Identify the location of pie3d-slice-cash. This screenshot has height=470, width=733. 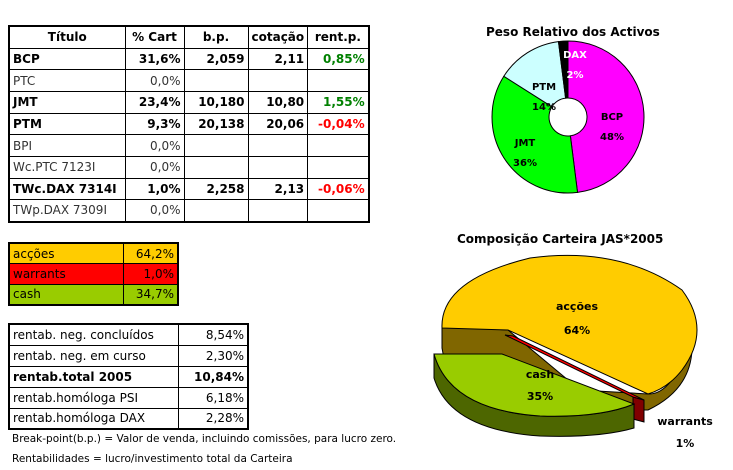
(534, 385).